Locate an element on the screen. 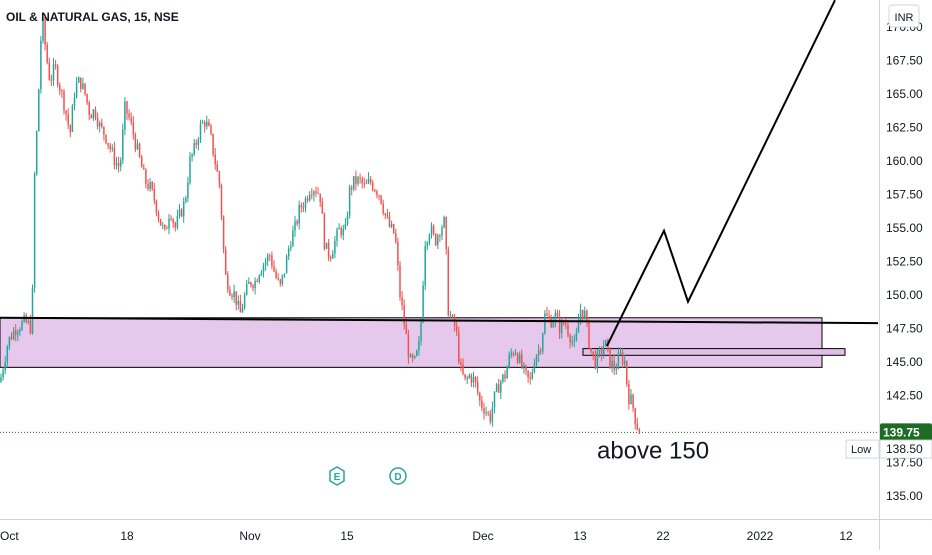 Image resolution: width=932 pixels, height=555 pixels. dividend-marker-icon is located at coordinates (398, 476).